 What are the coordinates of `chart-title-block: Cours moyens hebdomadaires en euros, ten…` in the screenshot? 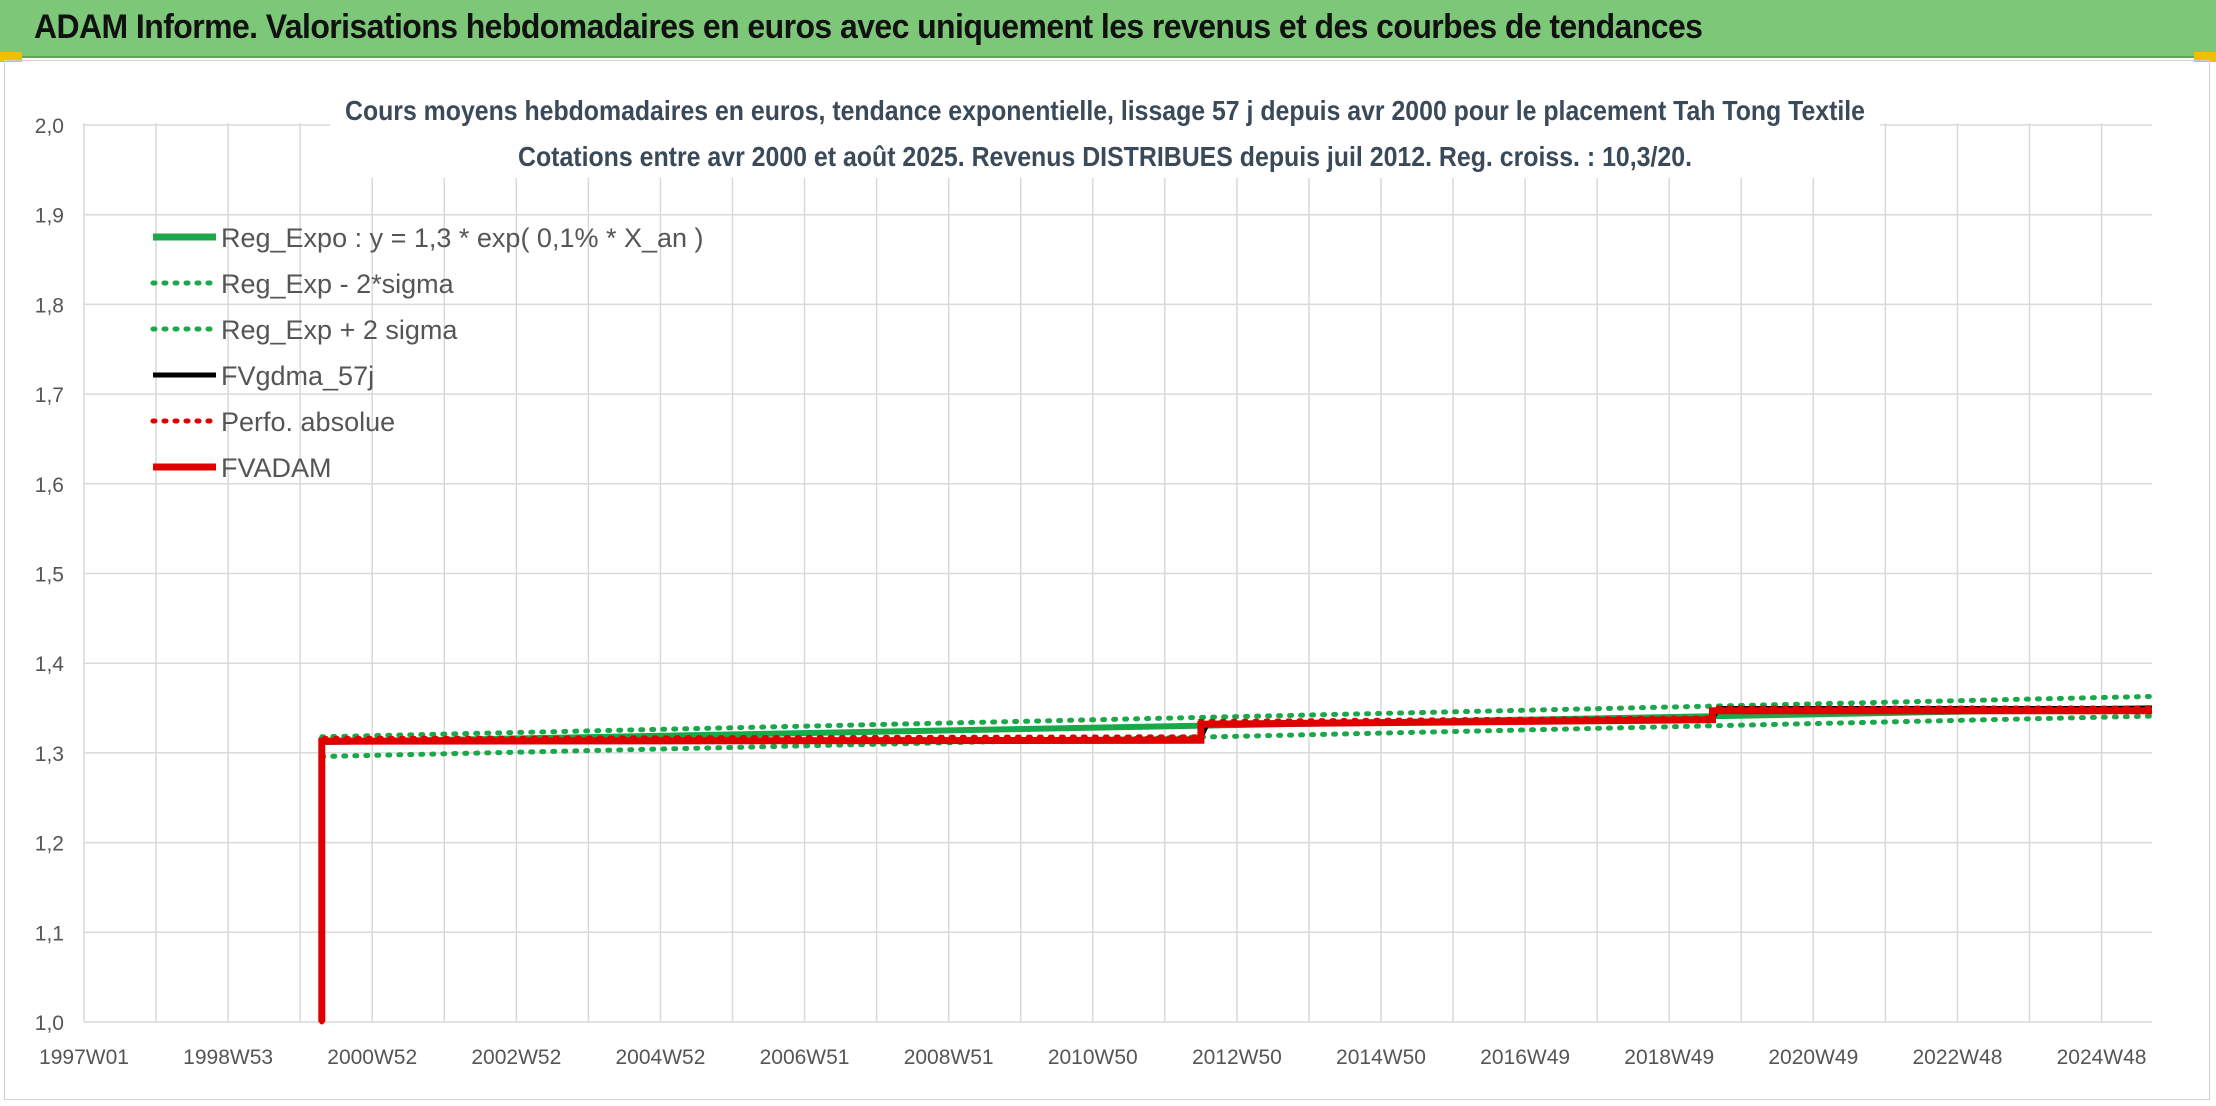 It's located at (1105, 133).